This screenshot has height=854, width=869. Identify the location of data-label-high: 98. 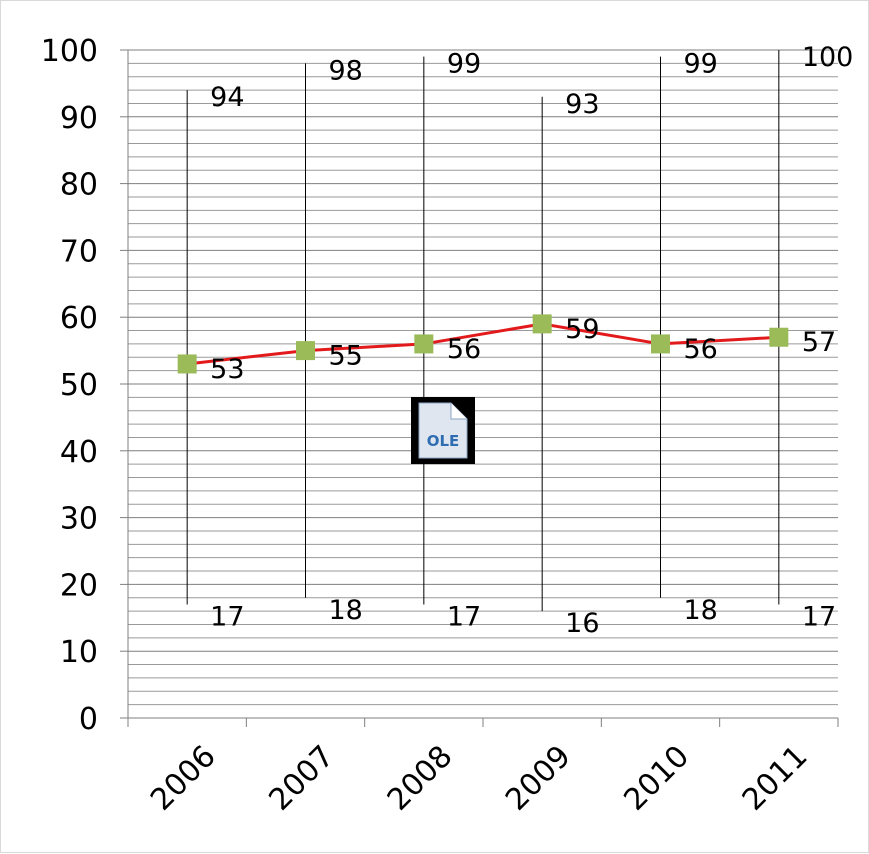
(346, 70).